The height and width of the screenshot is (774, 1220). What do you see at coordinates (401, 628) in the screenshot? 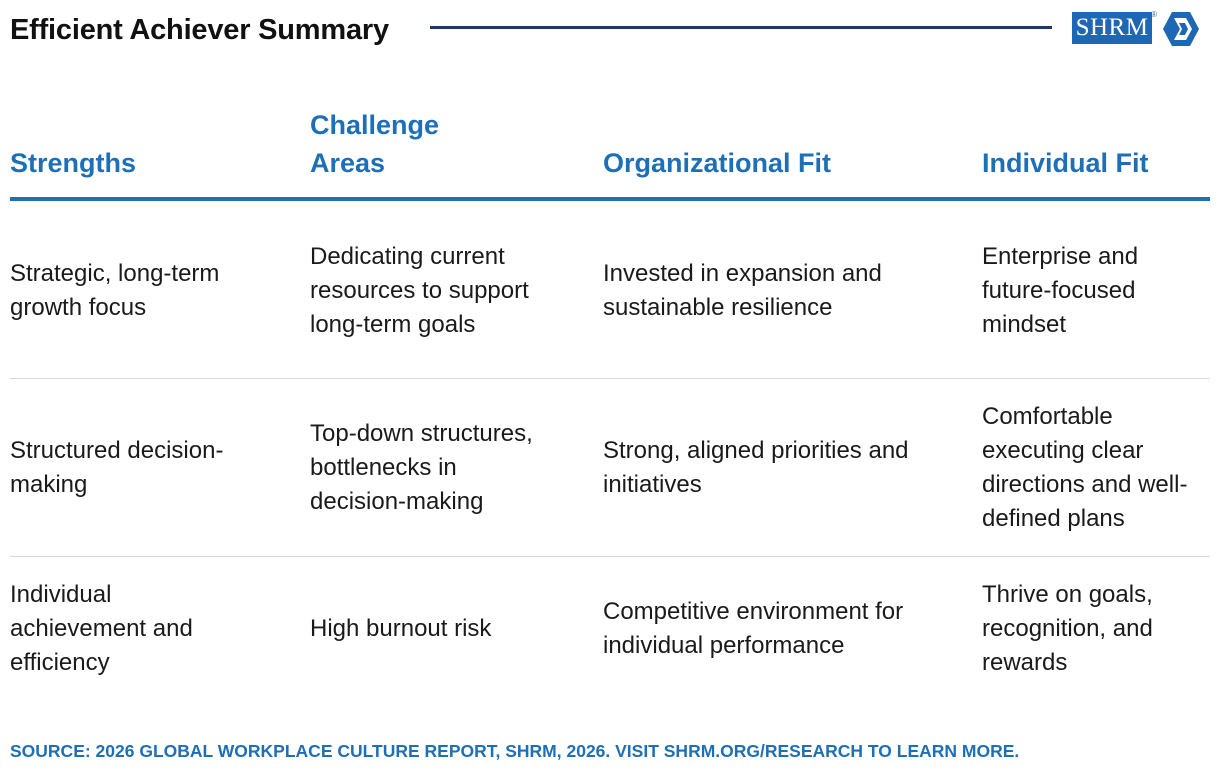
I see `cell-text: High burnout risk` at bounding box center [401, 628].